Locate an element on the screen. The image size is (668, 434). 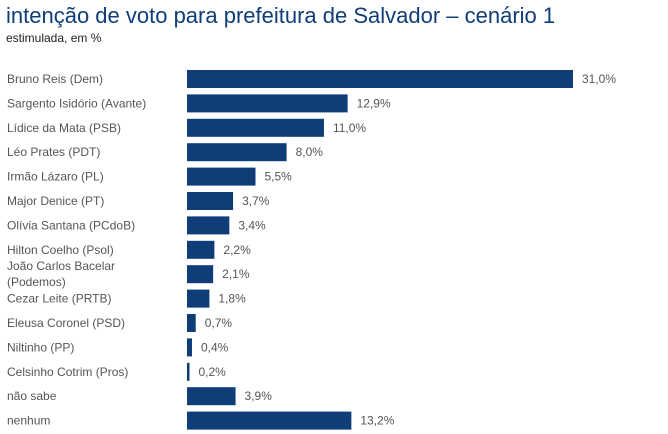
value-label: 3,7% is located at coordinates (256, 201).